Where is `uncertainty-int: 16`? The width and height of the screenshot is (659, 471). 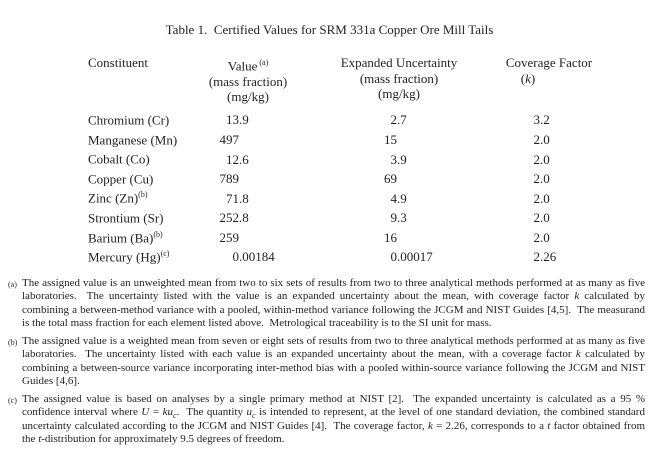 uncertainty-int: 16 is located at coordinates (390, 237).